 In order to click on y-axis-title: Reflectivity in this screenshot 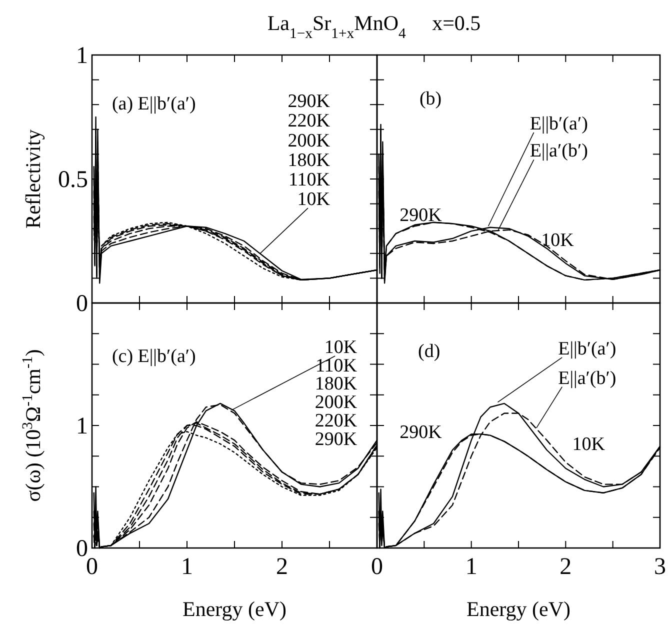, I will do `click(33, 178)`.